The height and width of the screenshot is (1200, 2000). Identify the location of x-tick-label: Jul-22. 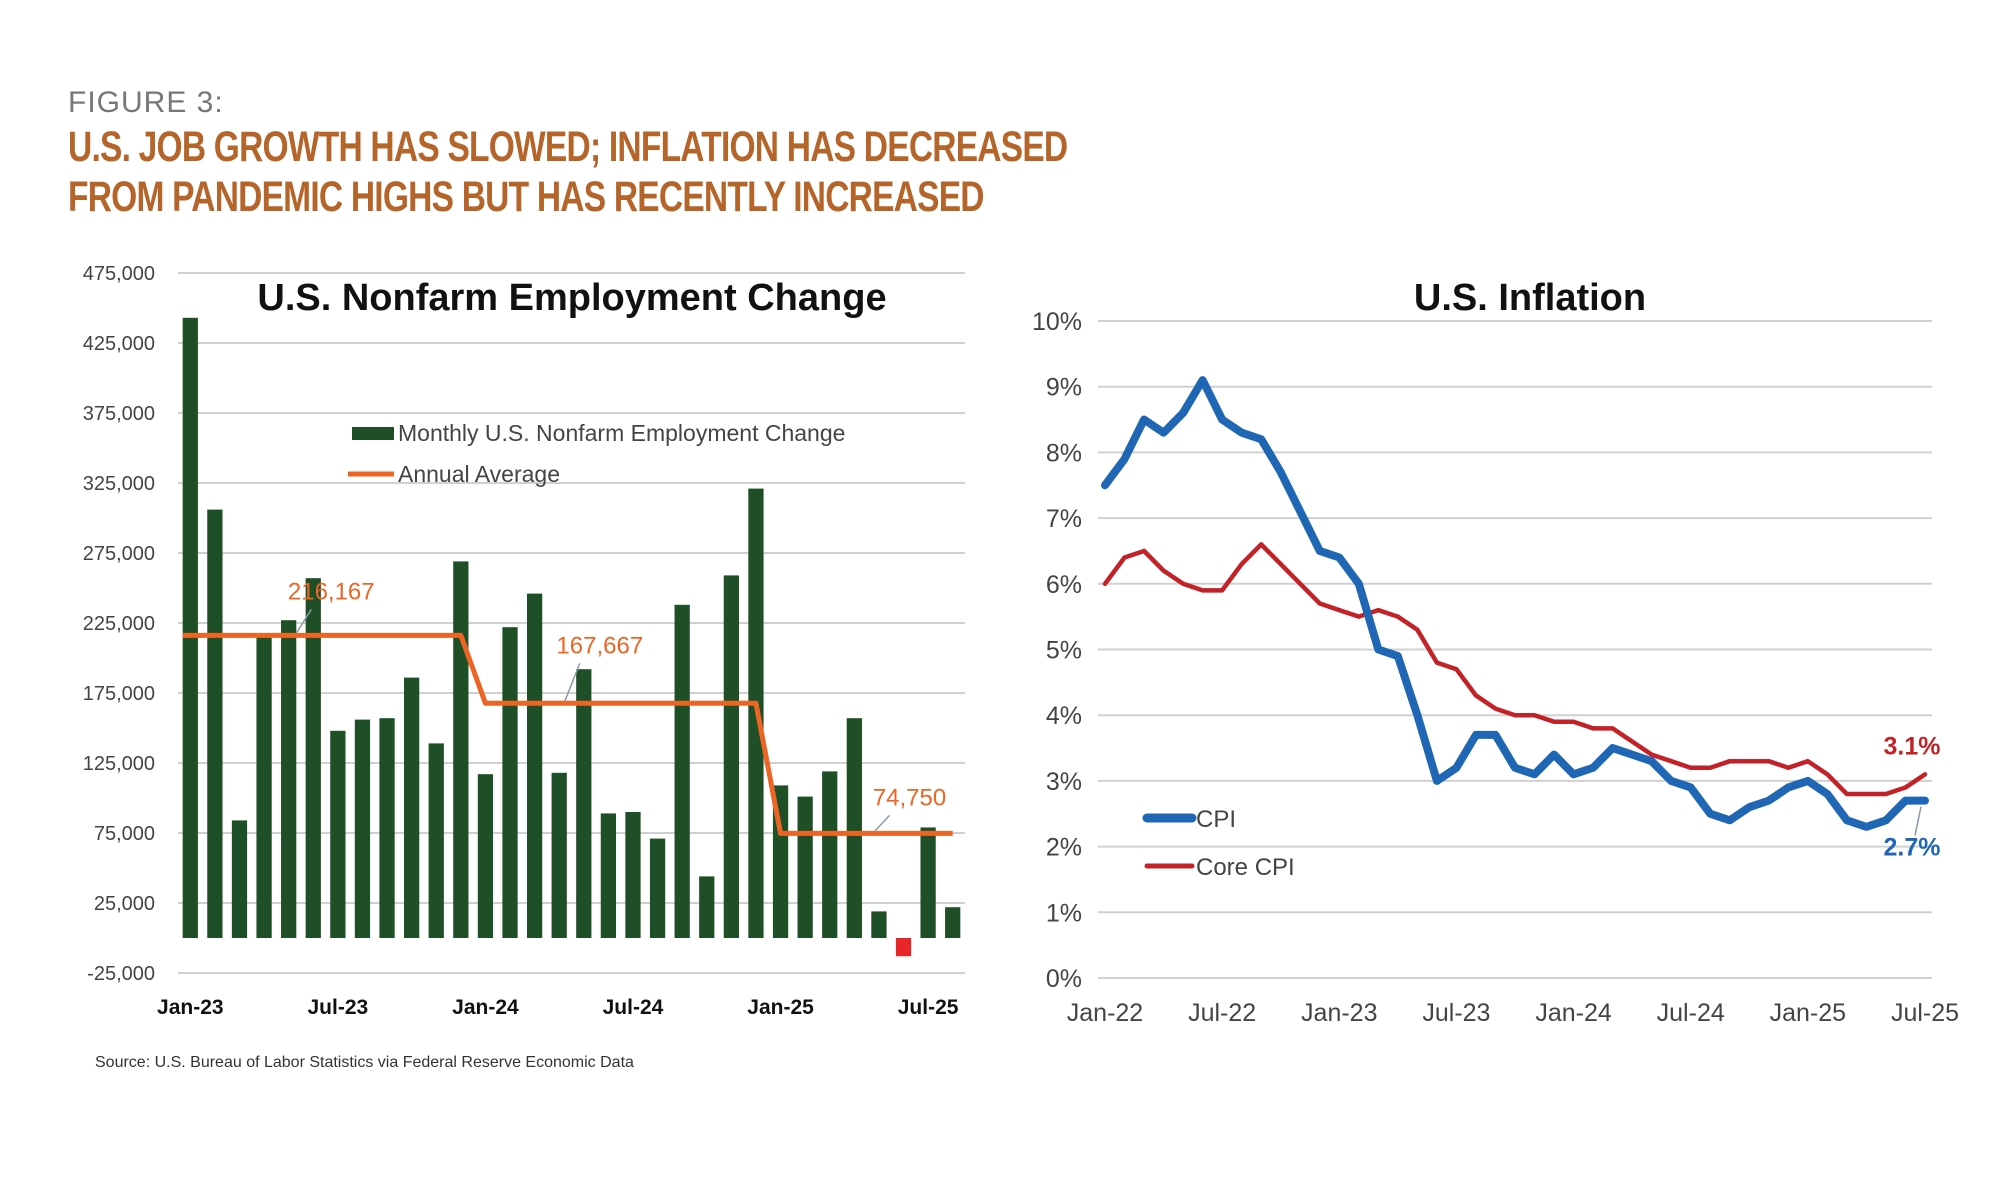
(1222, 1013).